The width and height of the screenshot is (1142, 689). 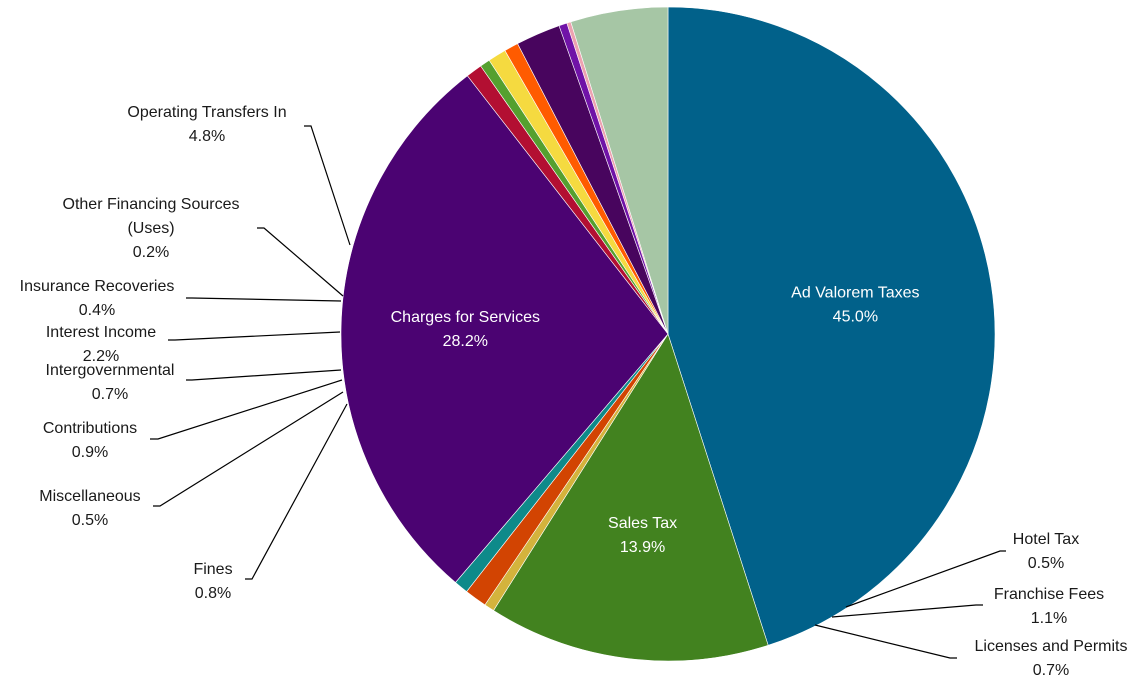 What do you see at coordinates (207, 136) in the screenshot?
I see `label-operating-transfers-in-1: 4.8%` at bounding box center [207, 136].